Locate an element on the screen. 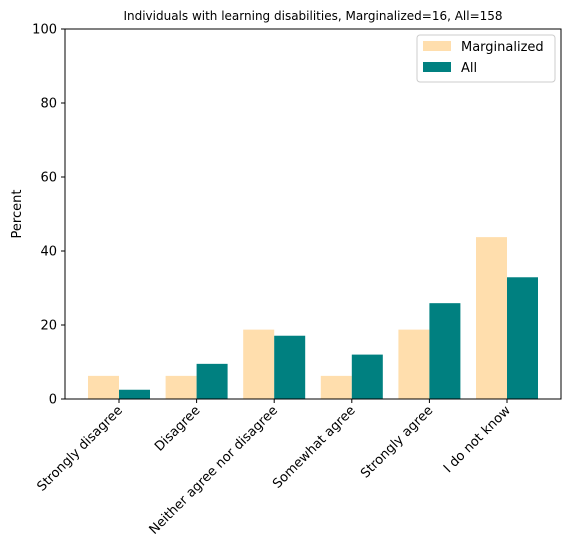 The image size is (571, 560). y-tick-label-3: 60 is located at coordinates (48, 178).